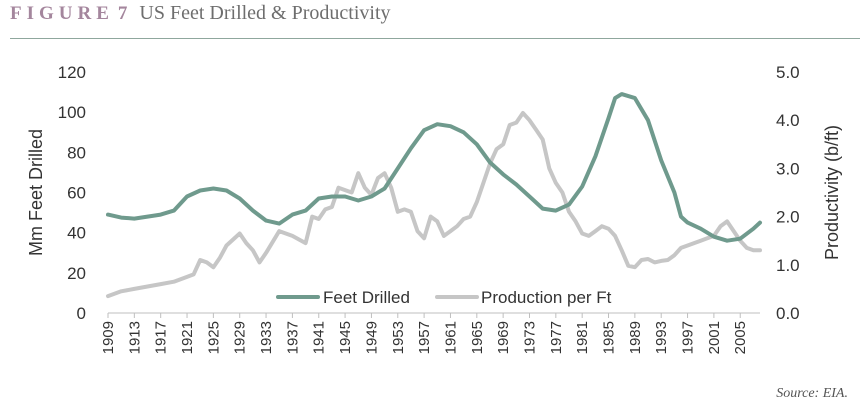 The height and width of the screenshot is (416, 868). What do you see at coordinates (134, 337) in the screenshot?
I see `x-tick-label: 1913` at bounding box center [134, 337].